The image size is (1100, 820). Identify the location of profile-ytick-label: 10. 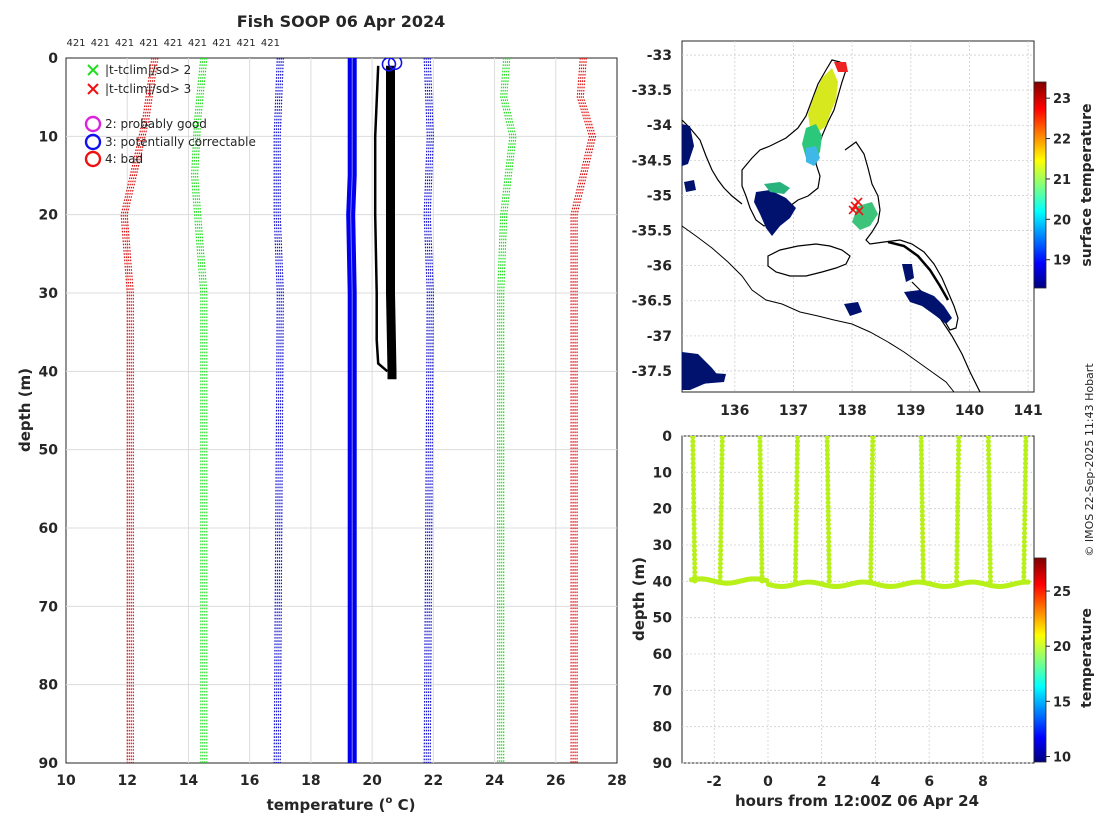
(49, 137).